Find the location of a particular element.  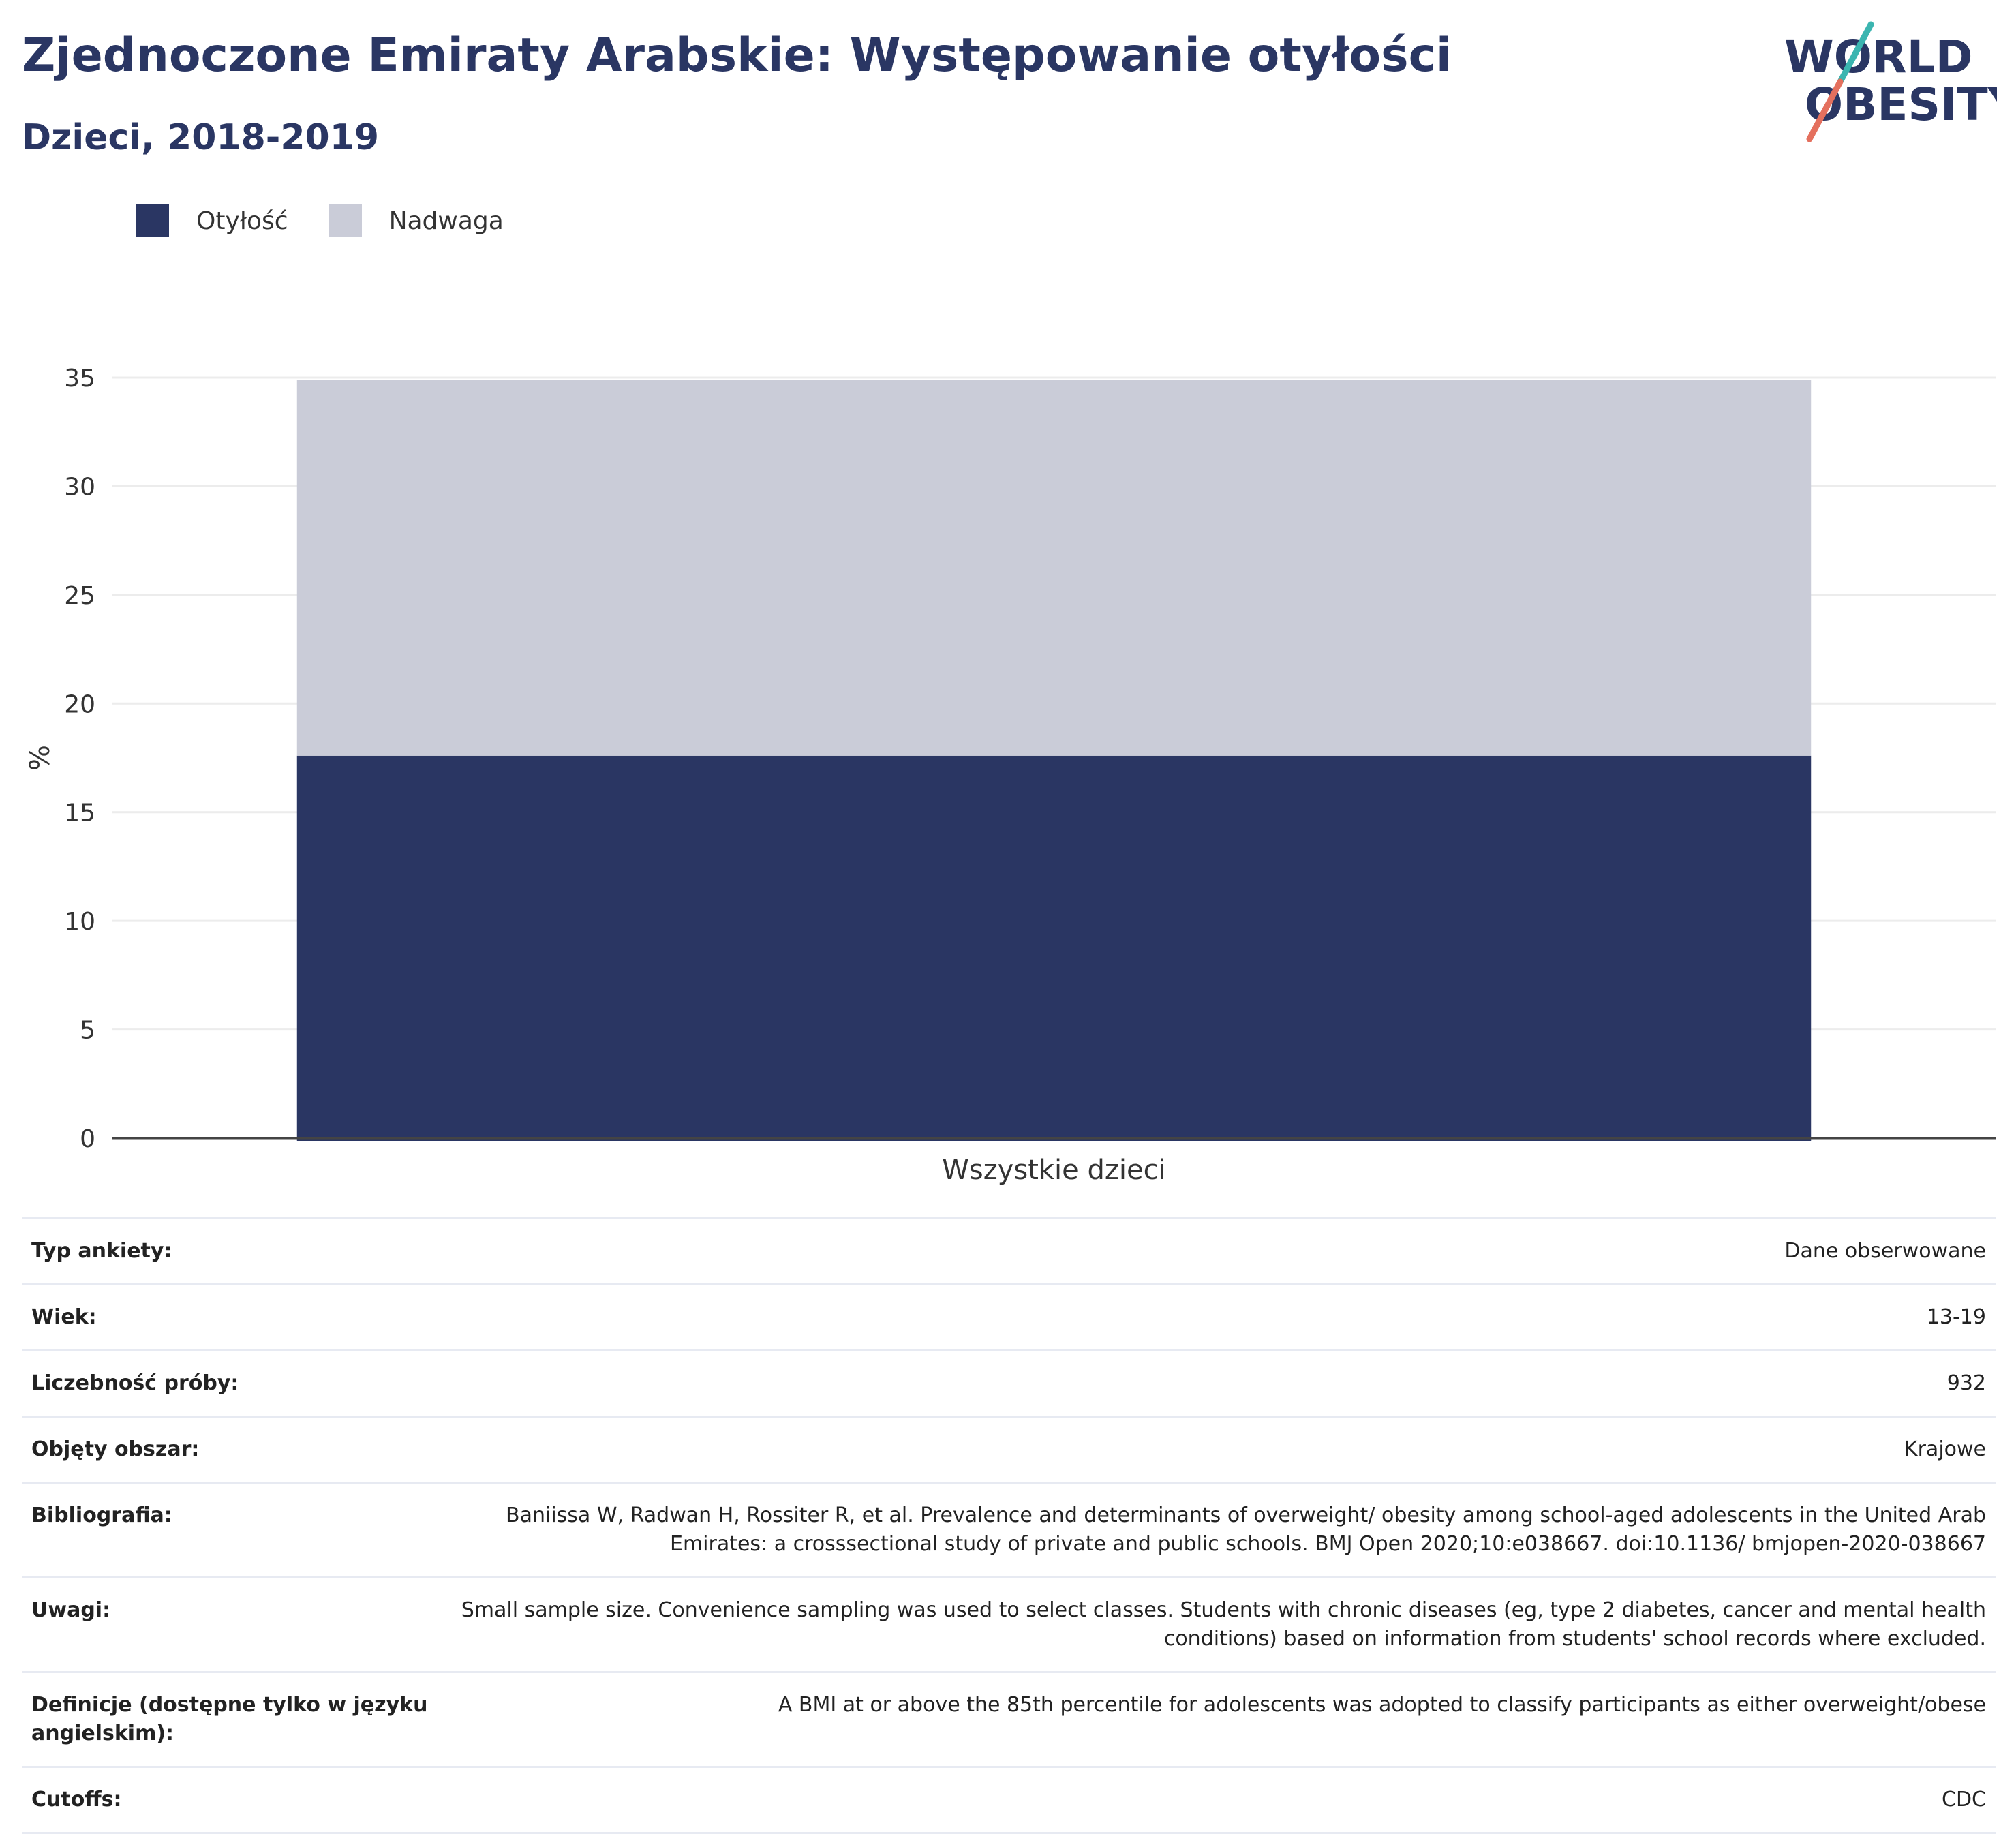

y-tick-label: 15 is located at coordinates (79, 813).